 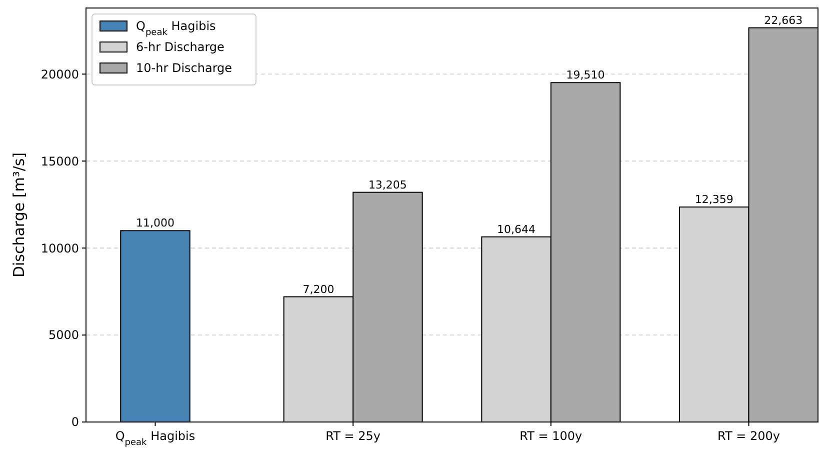 What do you see at coordinates (63, 335) in the screenshot?
I see `y-tick-label: 5000` at bounding box center [63, 335].